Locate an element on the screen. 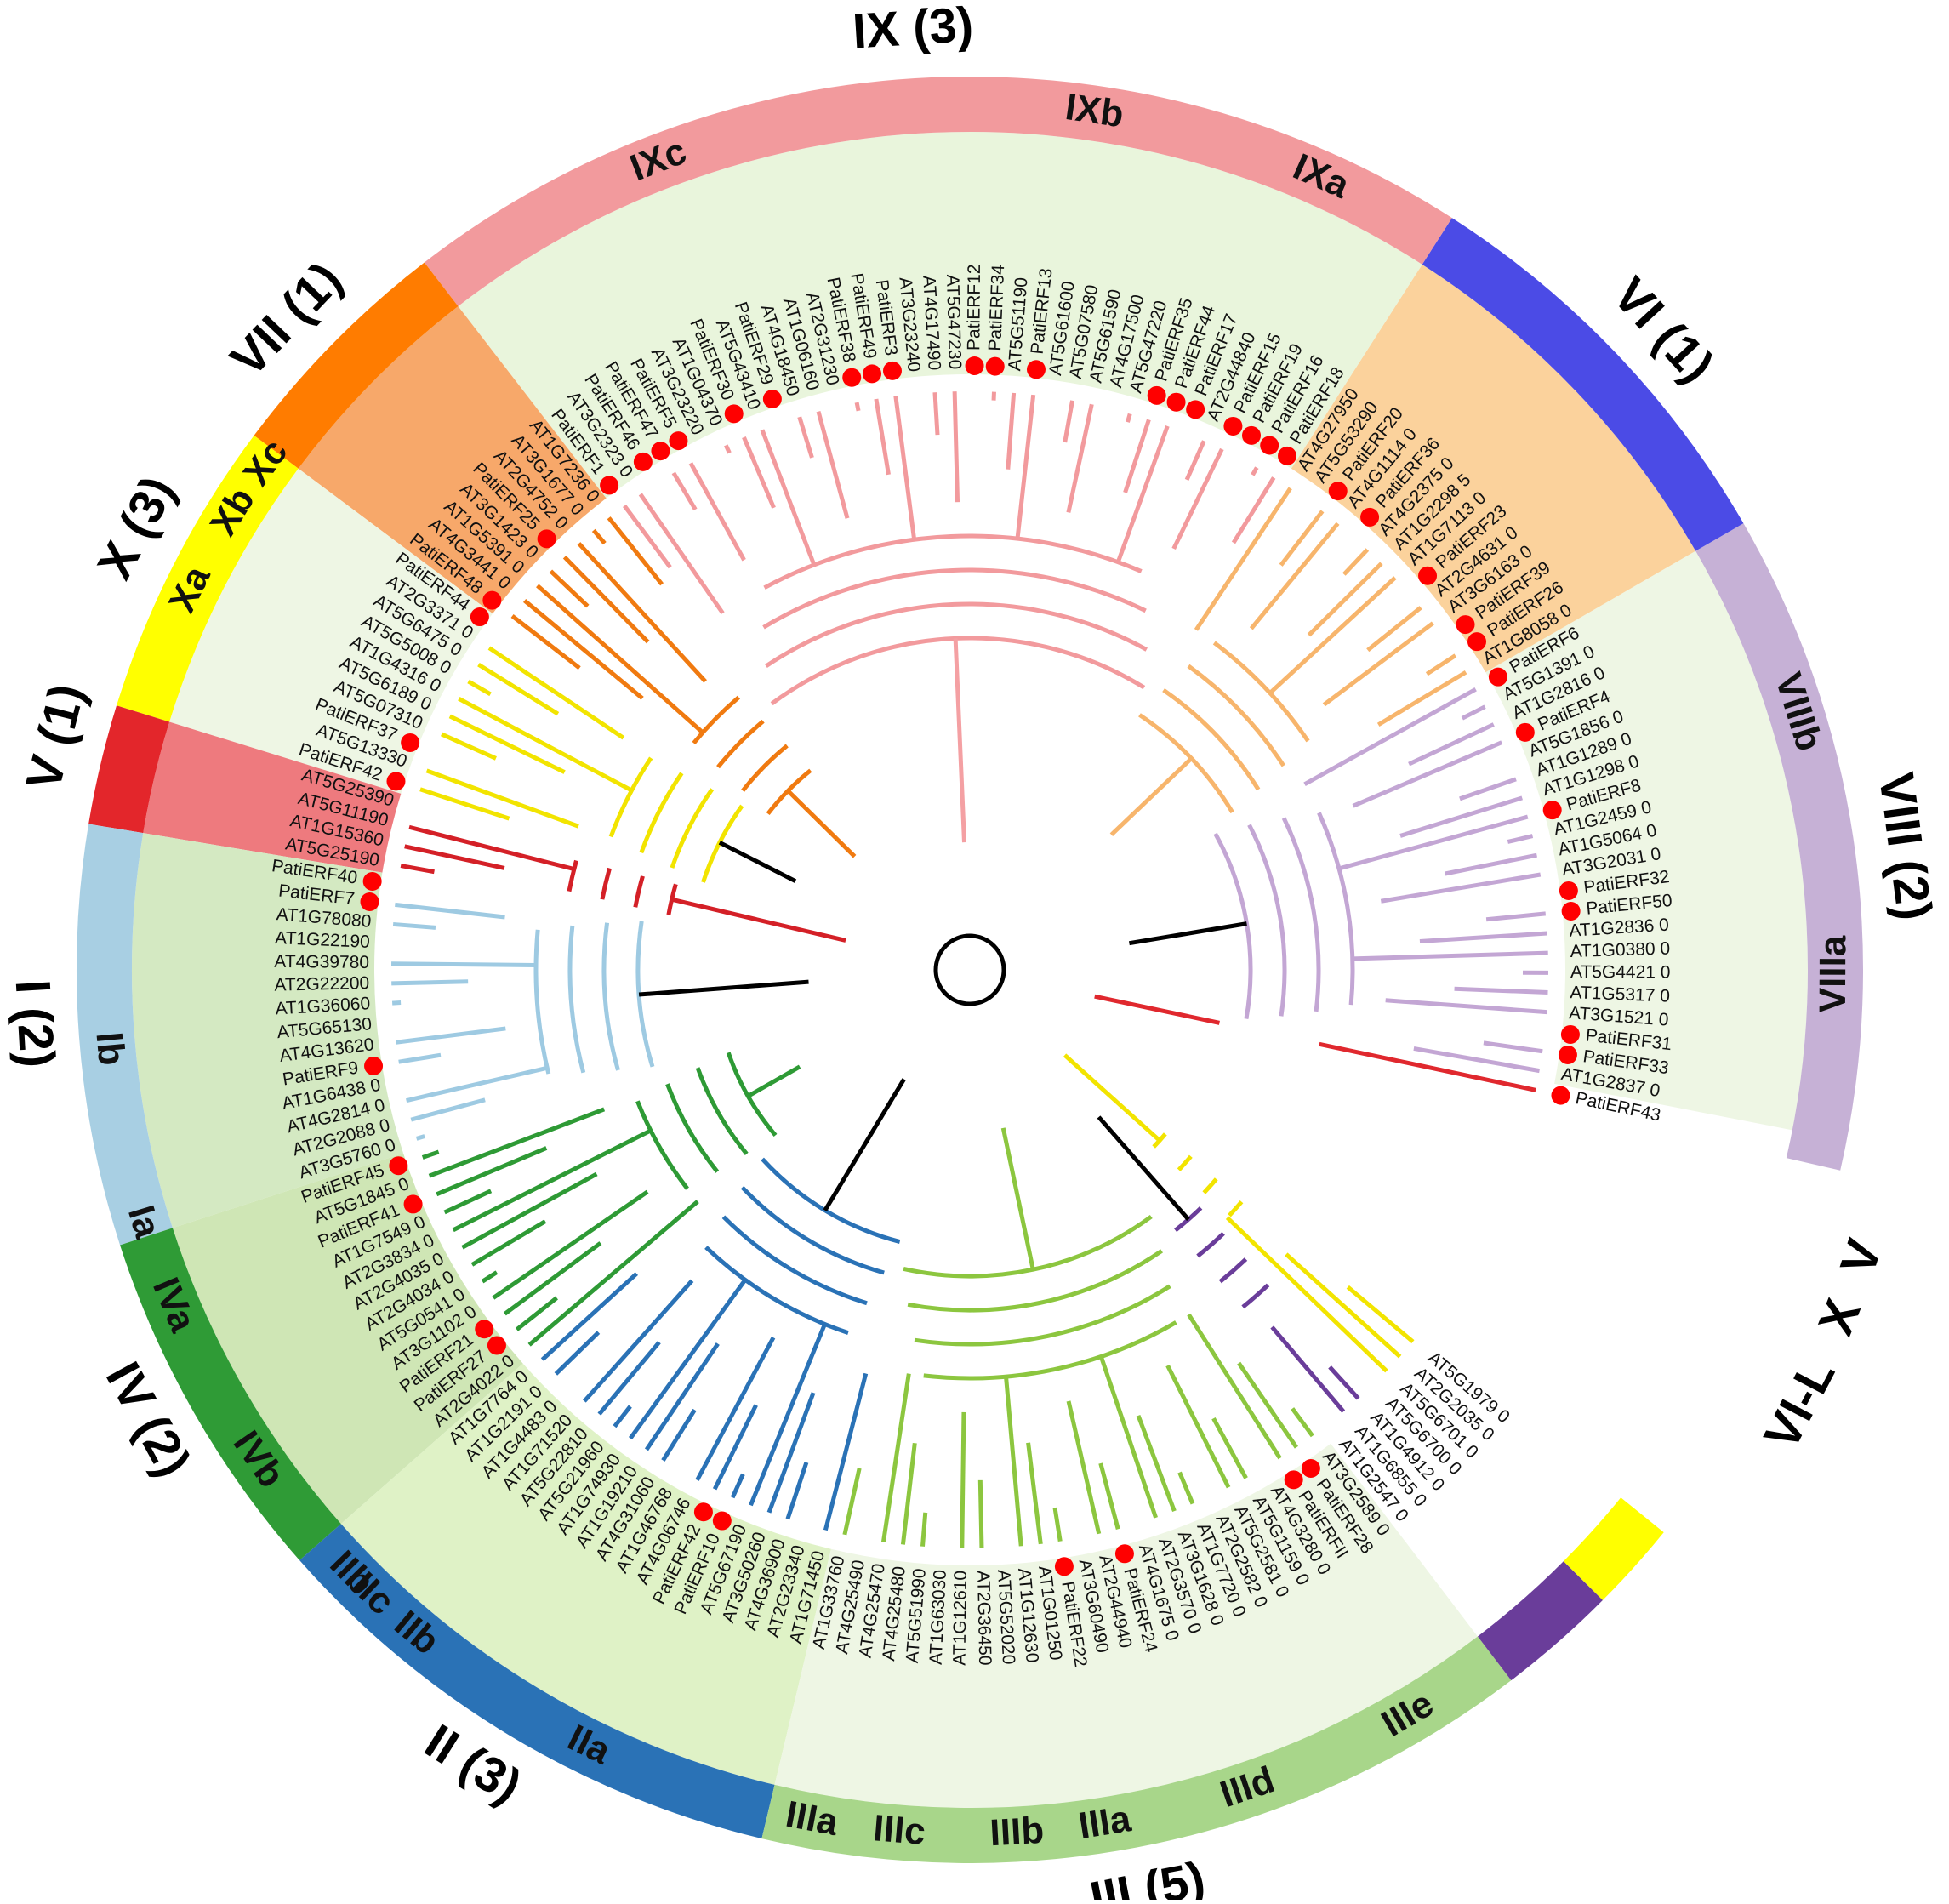  leaf-label: AT5G4421 0 is located at coordinates (1620, 973).